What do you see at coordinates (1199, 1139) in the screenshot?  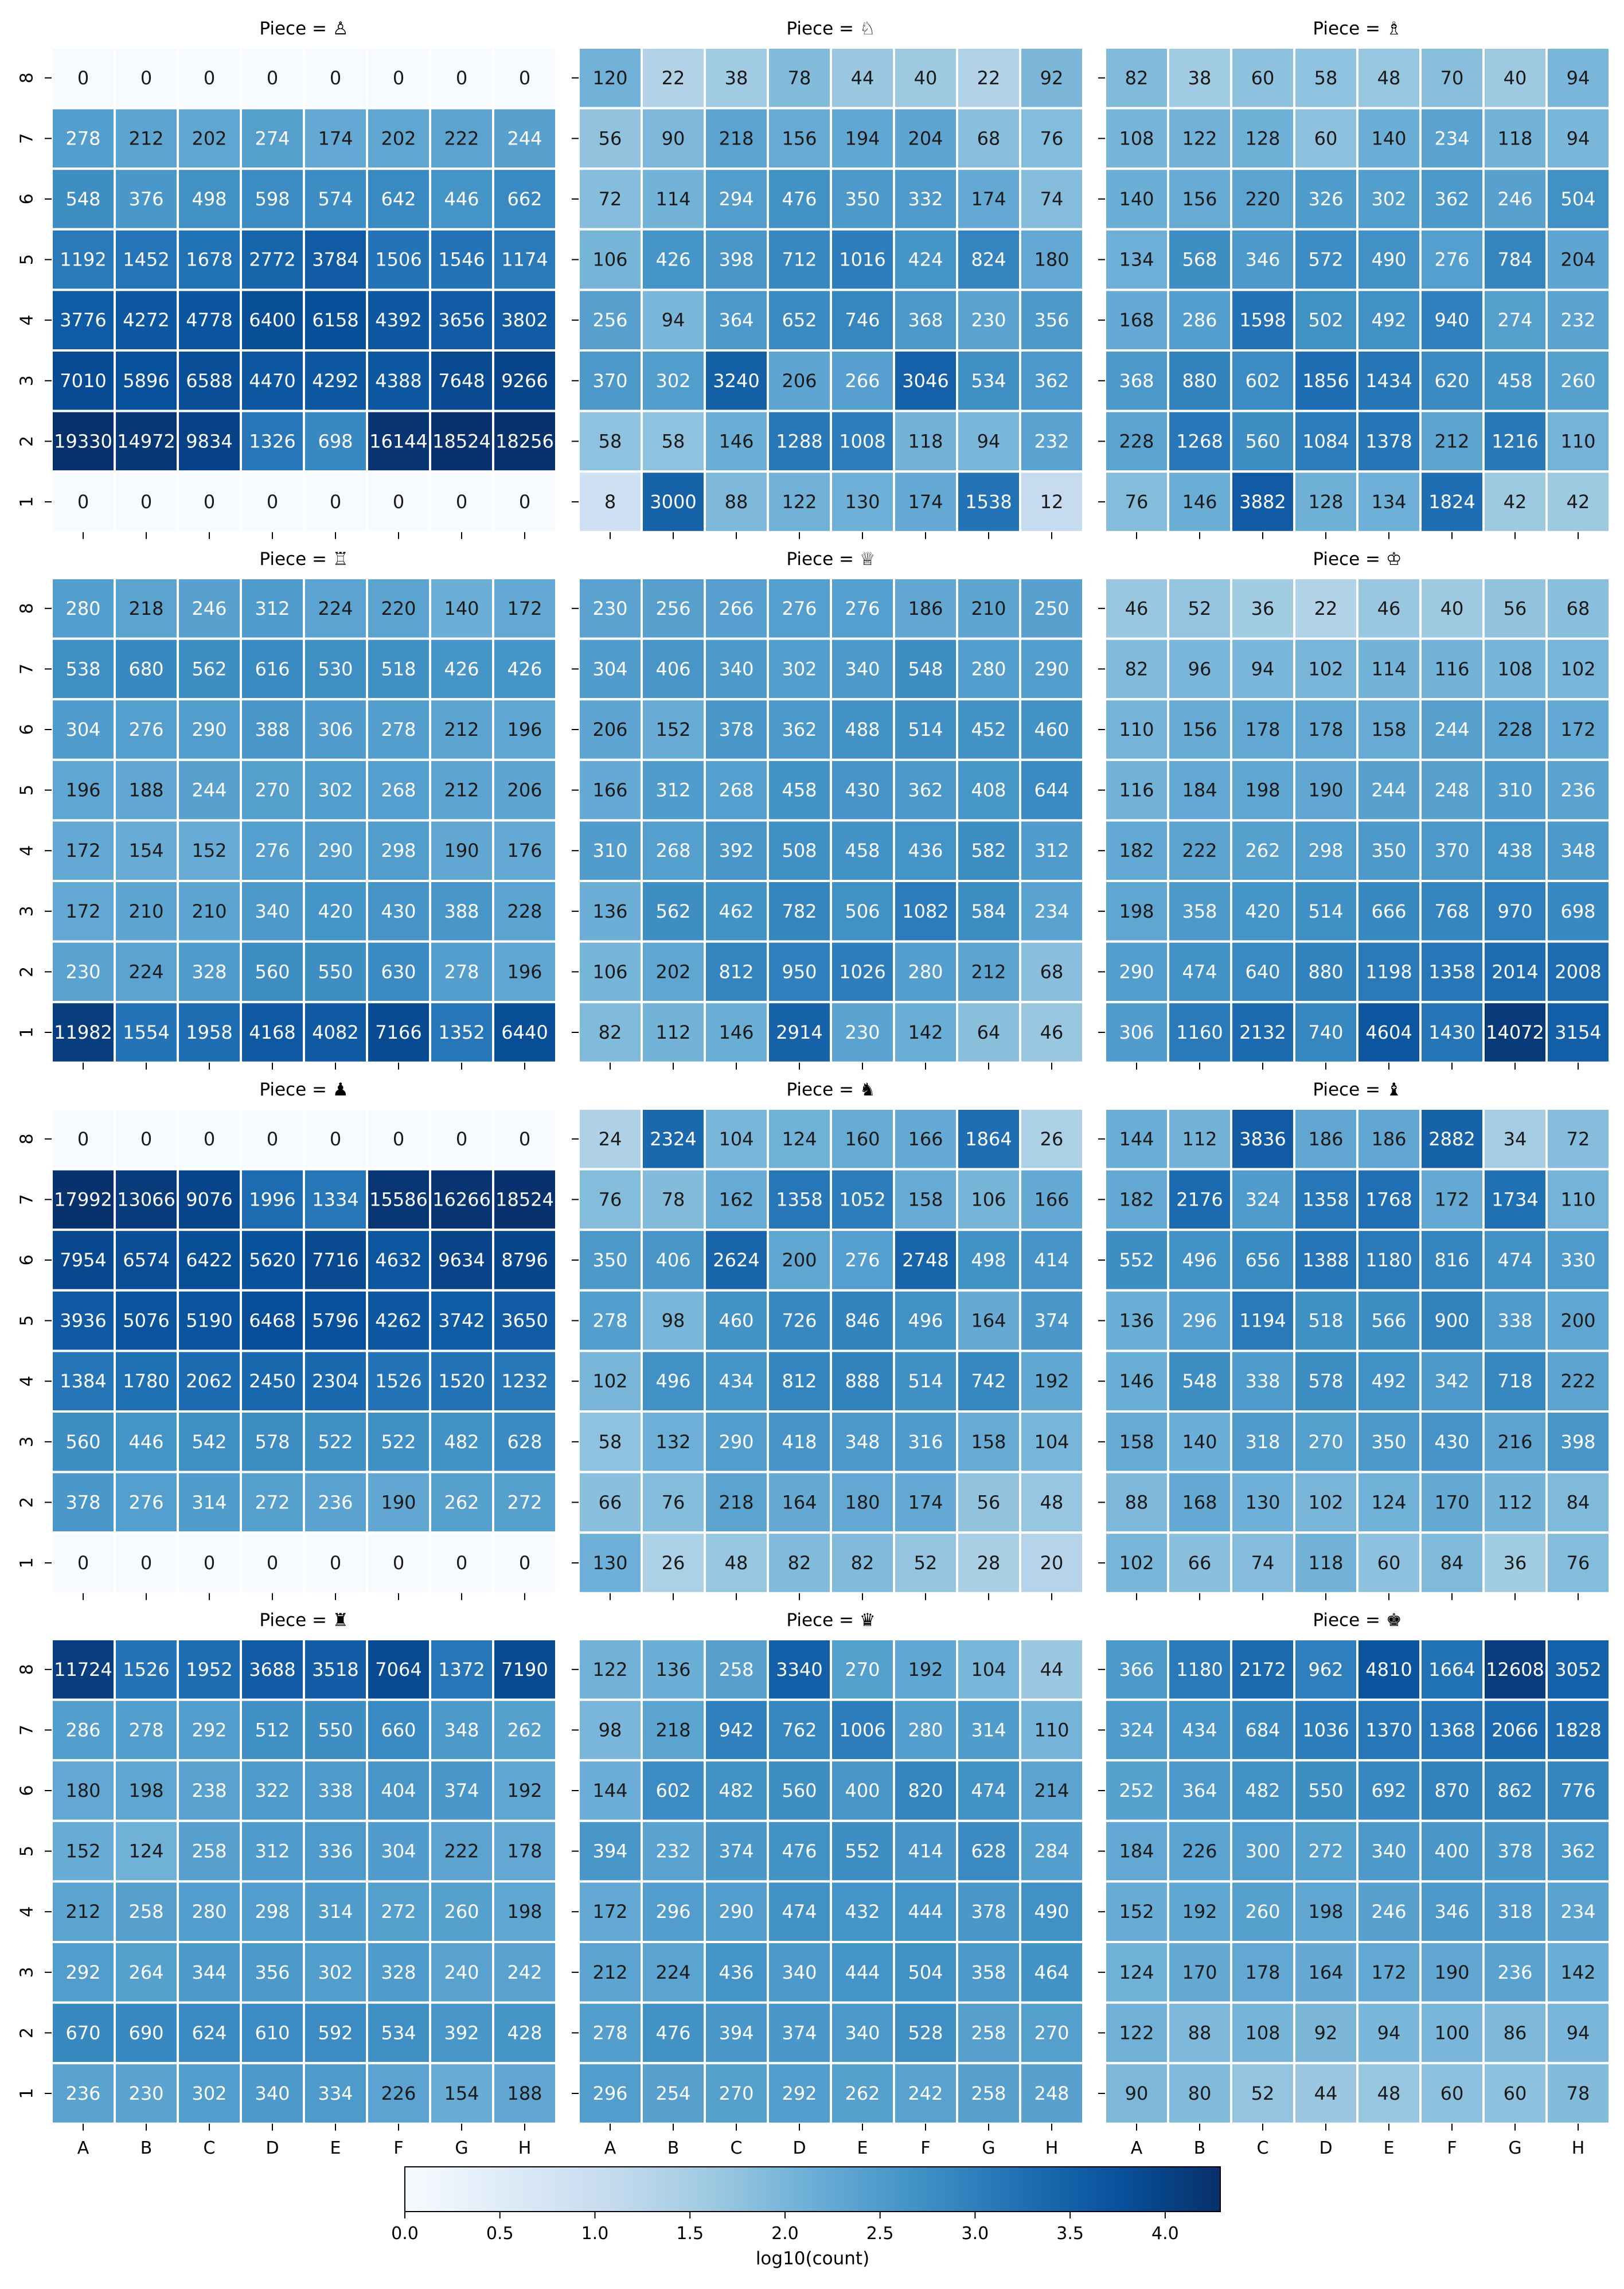 I see `cell-value-label: 112` at bounding box center [1199, 1139].